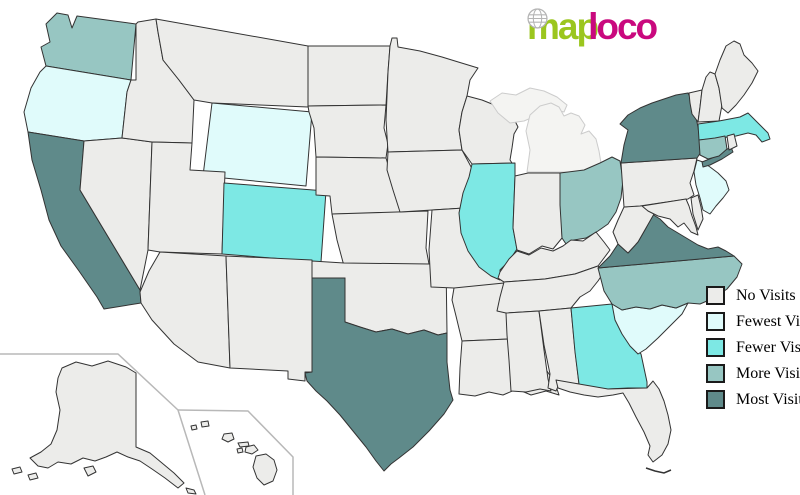 The width and height of the screenshot is (800, 495). What do you see at coordinates (768, 321) in the screenshot?
I see `legend-label: Fewest Visits` at bounding box center [768, 321].